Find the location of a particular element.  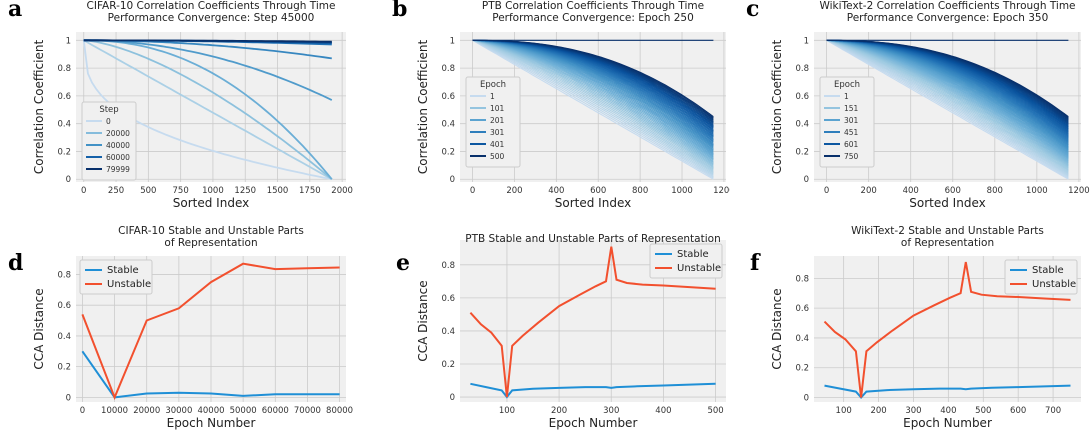

legend-entry: 101 is located at coordinates (497, 108).